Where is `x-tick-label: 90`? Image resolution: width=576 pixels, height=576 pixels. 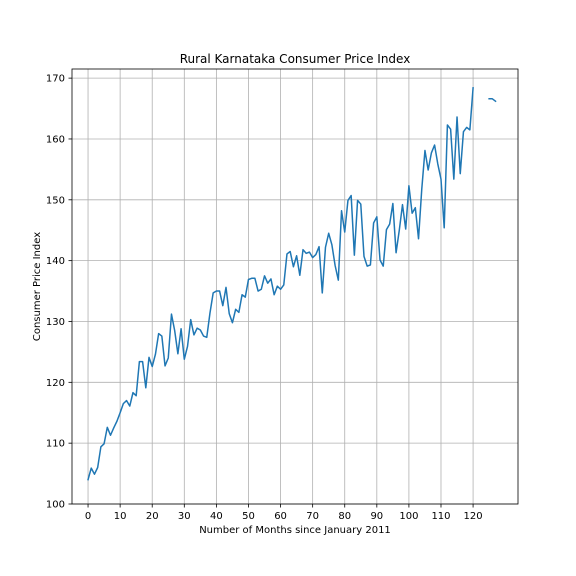
x-tick-label: 90 is located at coordinates (376, 516).